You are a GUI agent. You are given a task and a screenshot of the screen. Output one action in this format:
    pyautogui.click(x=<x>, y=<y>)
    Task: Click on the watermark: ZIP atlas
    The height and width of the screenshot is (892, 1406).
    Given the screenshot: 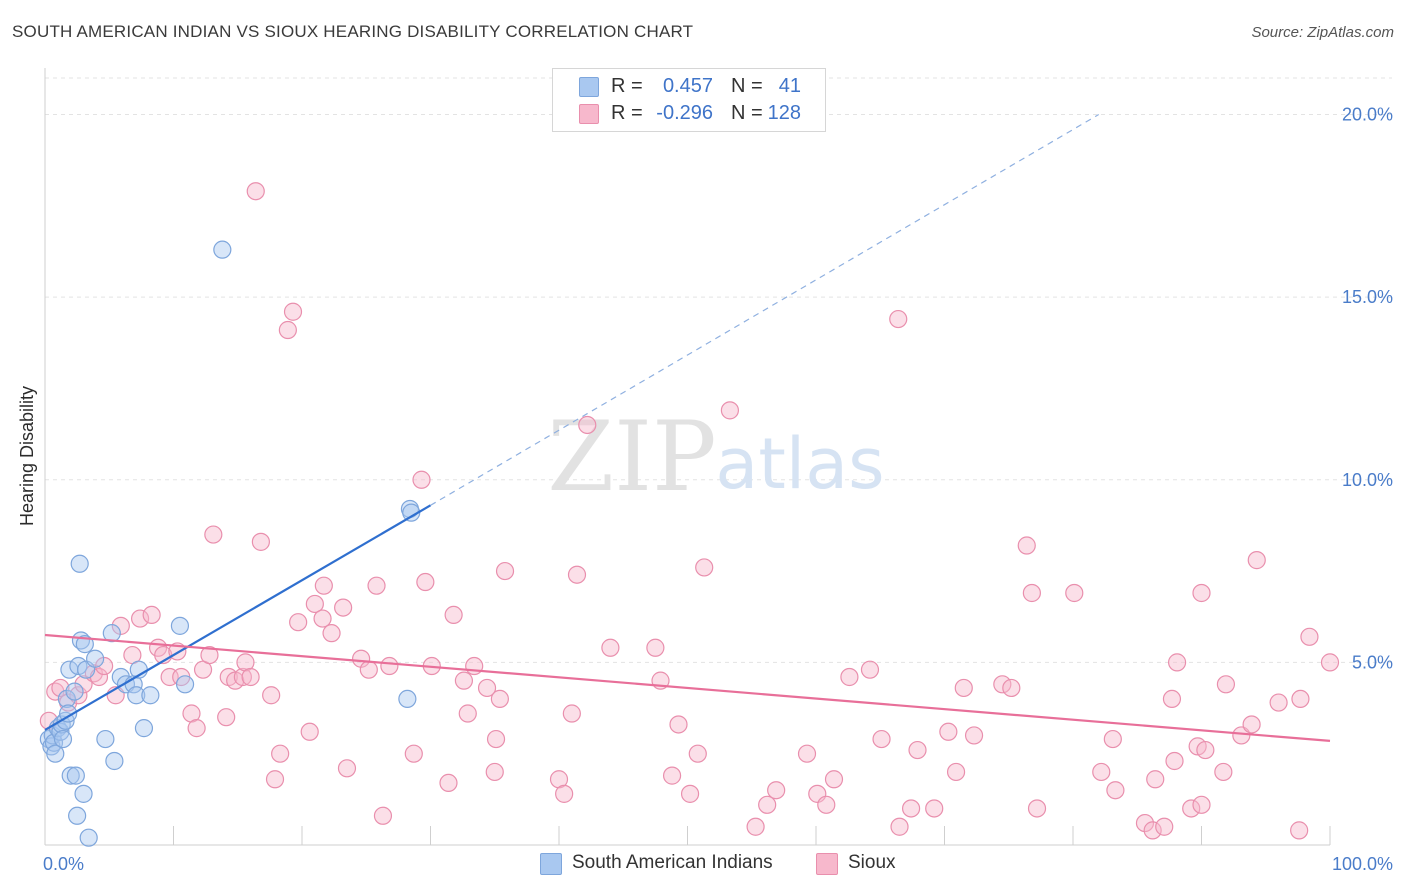 What is the action you would take?
    pyautogui.click(x=715, y=457)
    